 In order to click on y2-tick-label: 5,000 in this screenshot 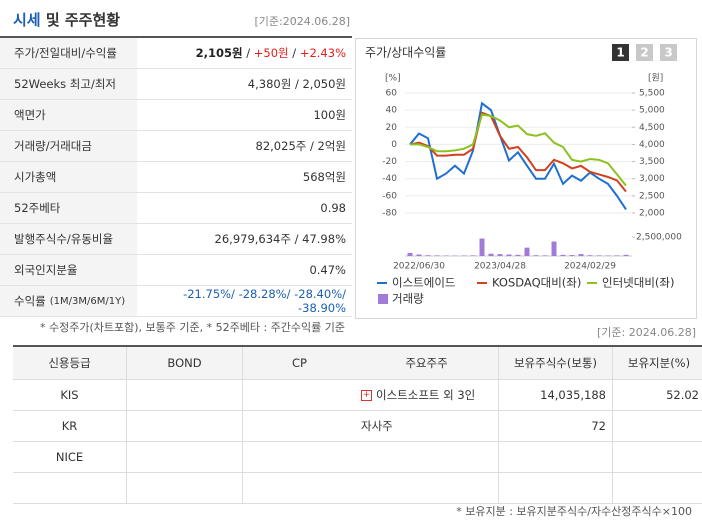, I will do `click(652, 111)`.